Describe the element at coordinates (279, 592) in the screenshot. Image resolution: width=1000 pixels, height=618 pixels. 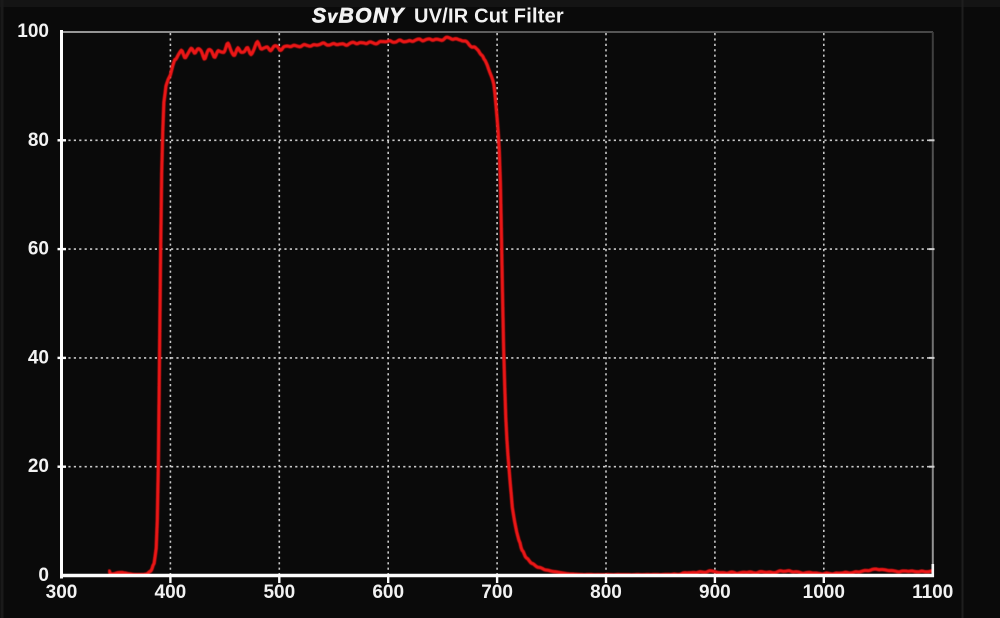
I see `svg-text: 500` at that location.